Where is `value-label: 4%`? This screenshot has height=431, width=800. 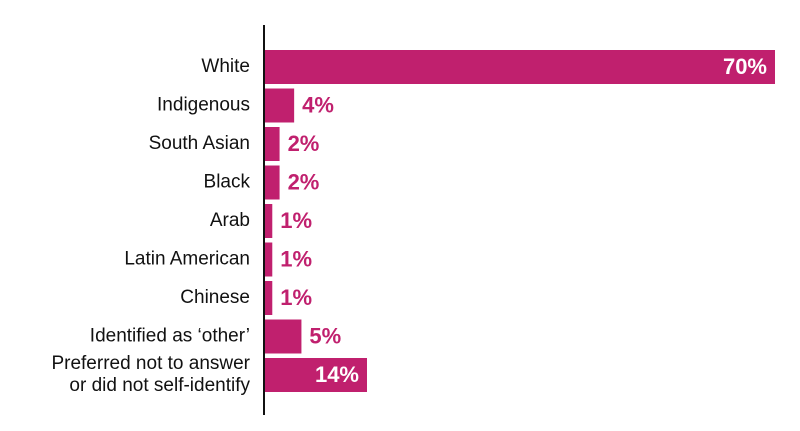
value-label: 4% is located at coordinates (318, 104).